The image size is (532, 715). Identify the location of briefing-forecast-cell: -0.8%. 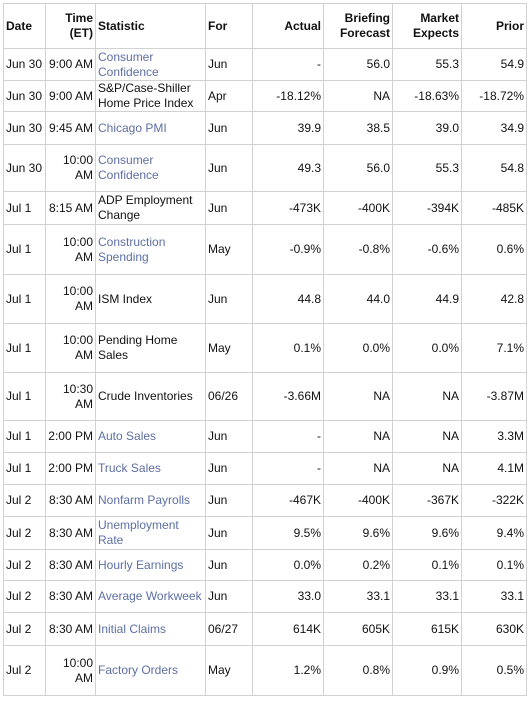
(358, 249).